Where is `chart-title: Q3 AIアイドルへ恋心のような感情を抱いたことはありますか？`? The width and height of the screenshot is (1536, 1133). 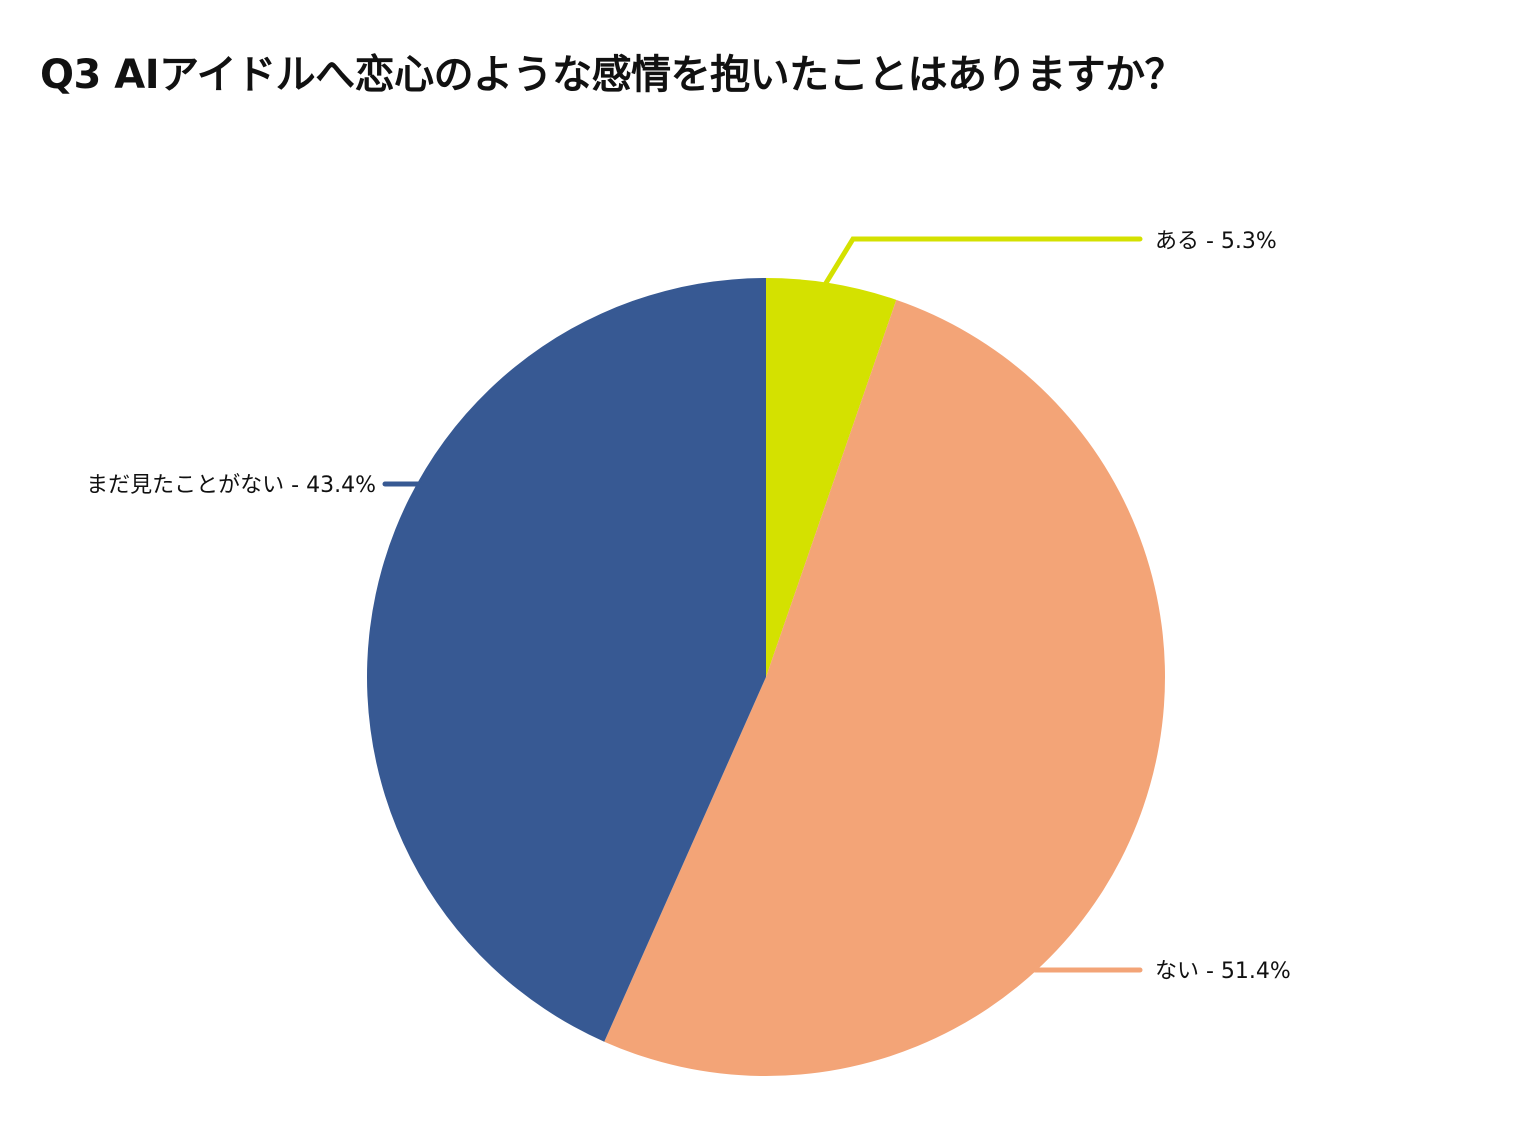
chart-title: Q3 AIアイドルへ恋心のような感情を抱いたことはありますか？ is located at coordinates (612, 75).